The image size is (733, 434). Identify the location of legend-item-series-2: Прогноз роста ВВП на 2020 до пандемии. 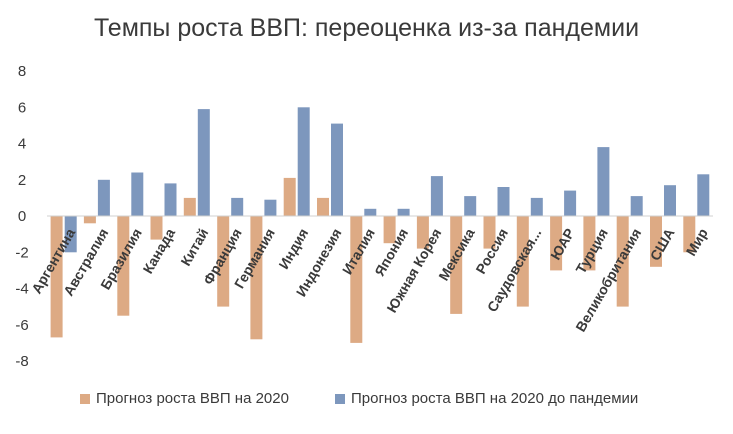
(486, 398).